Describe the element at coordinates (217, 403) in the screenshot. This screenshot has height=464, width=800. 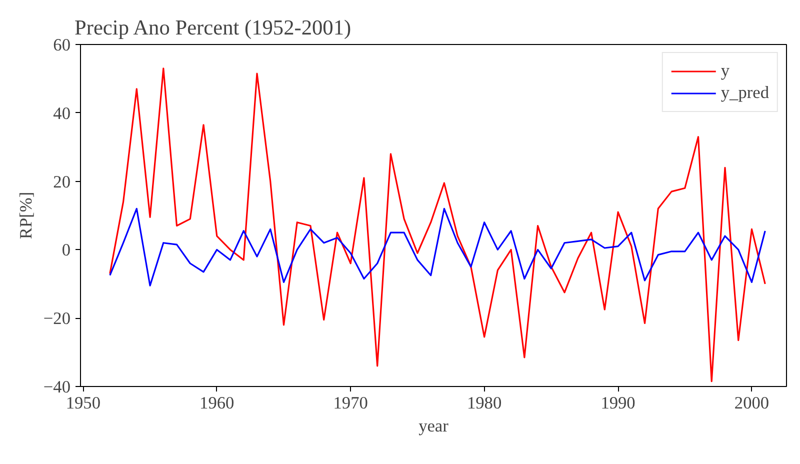
I see `x-tick-label: 1960` at that location.